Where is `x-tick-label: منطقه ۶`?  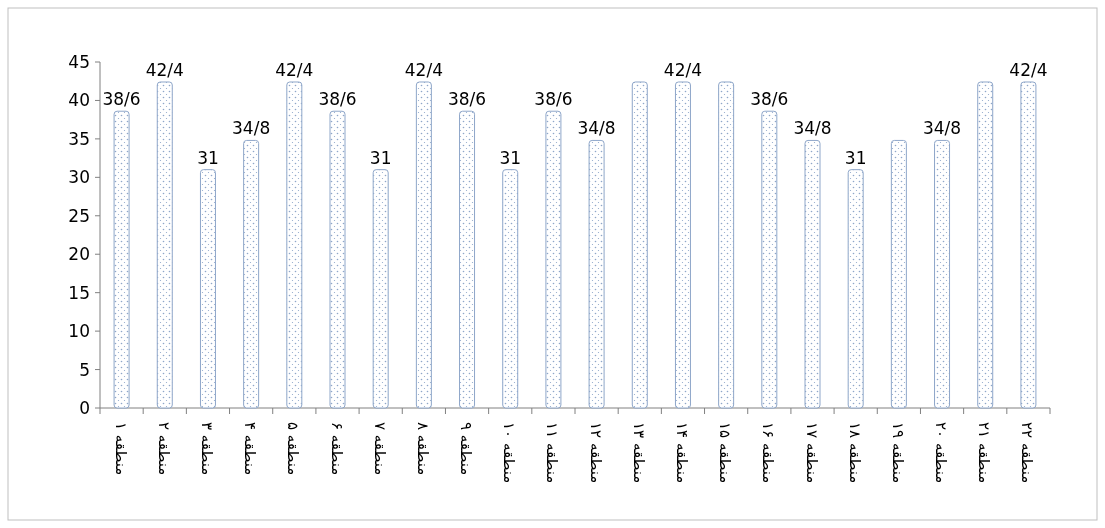
x-tick-label: منطقه ۶ is located at coordinates (336, 449).